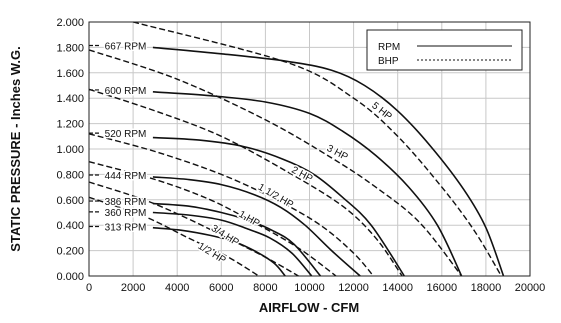 Image resolution: width=561 pixels, height=323 pixels. What do you see at coordinates (70, 175) in the screenshot?
I see `y-tick-label: 0.800` at bounding box center [70, 175].